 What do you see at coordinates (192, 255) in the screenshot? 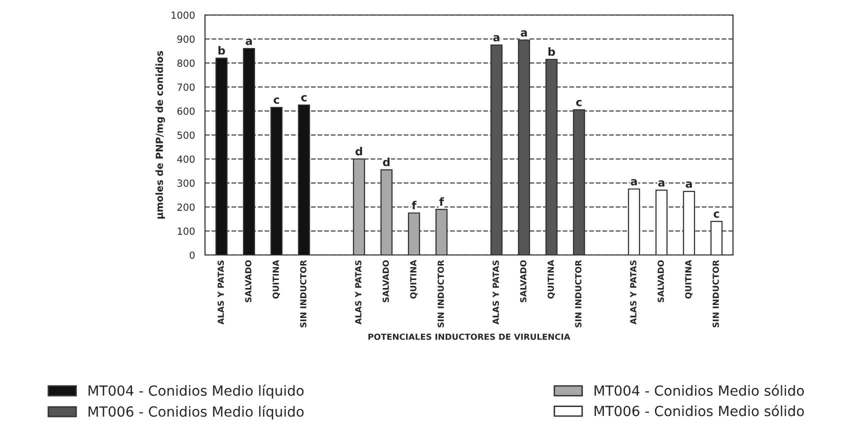
I see `y-tick-label: 0` at bounding box center [192, 255].